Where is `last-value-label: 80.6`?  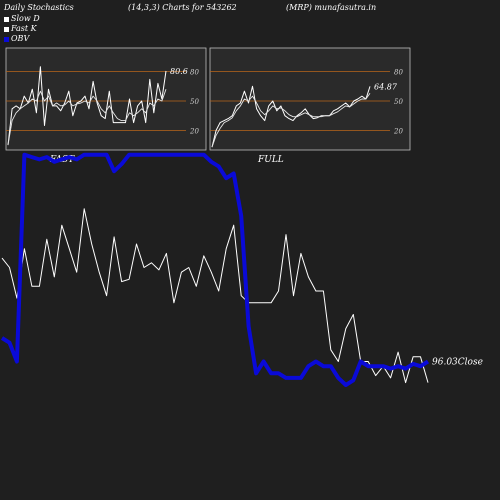
last-value-label: 80.6 is located at coordinates (179, 71).